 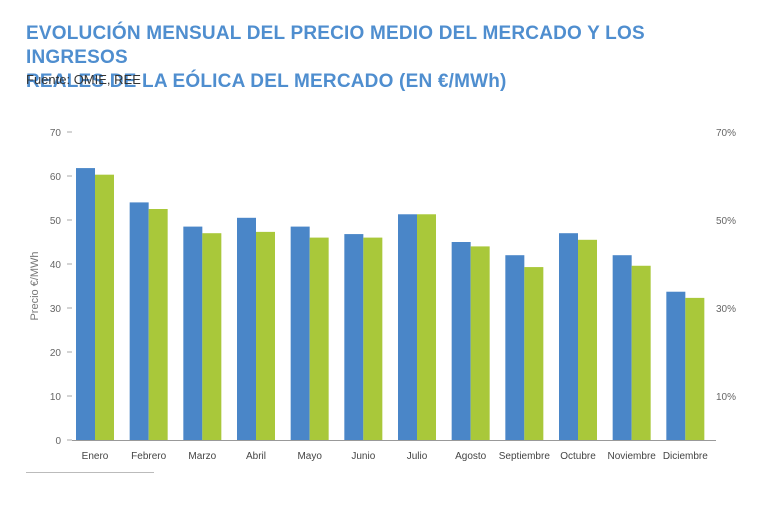 I want to click on legend-item-precio-medio: PRECIO MEDIO MENSUAL DEL MERCADO, so click(x=287, y=481).